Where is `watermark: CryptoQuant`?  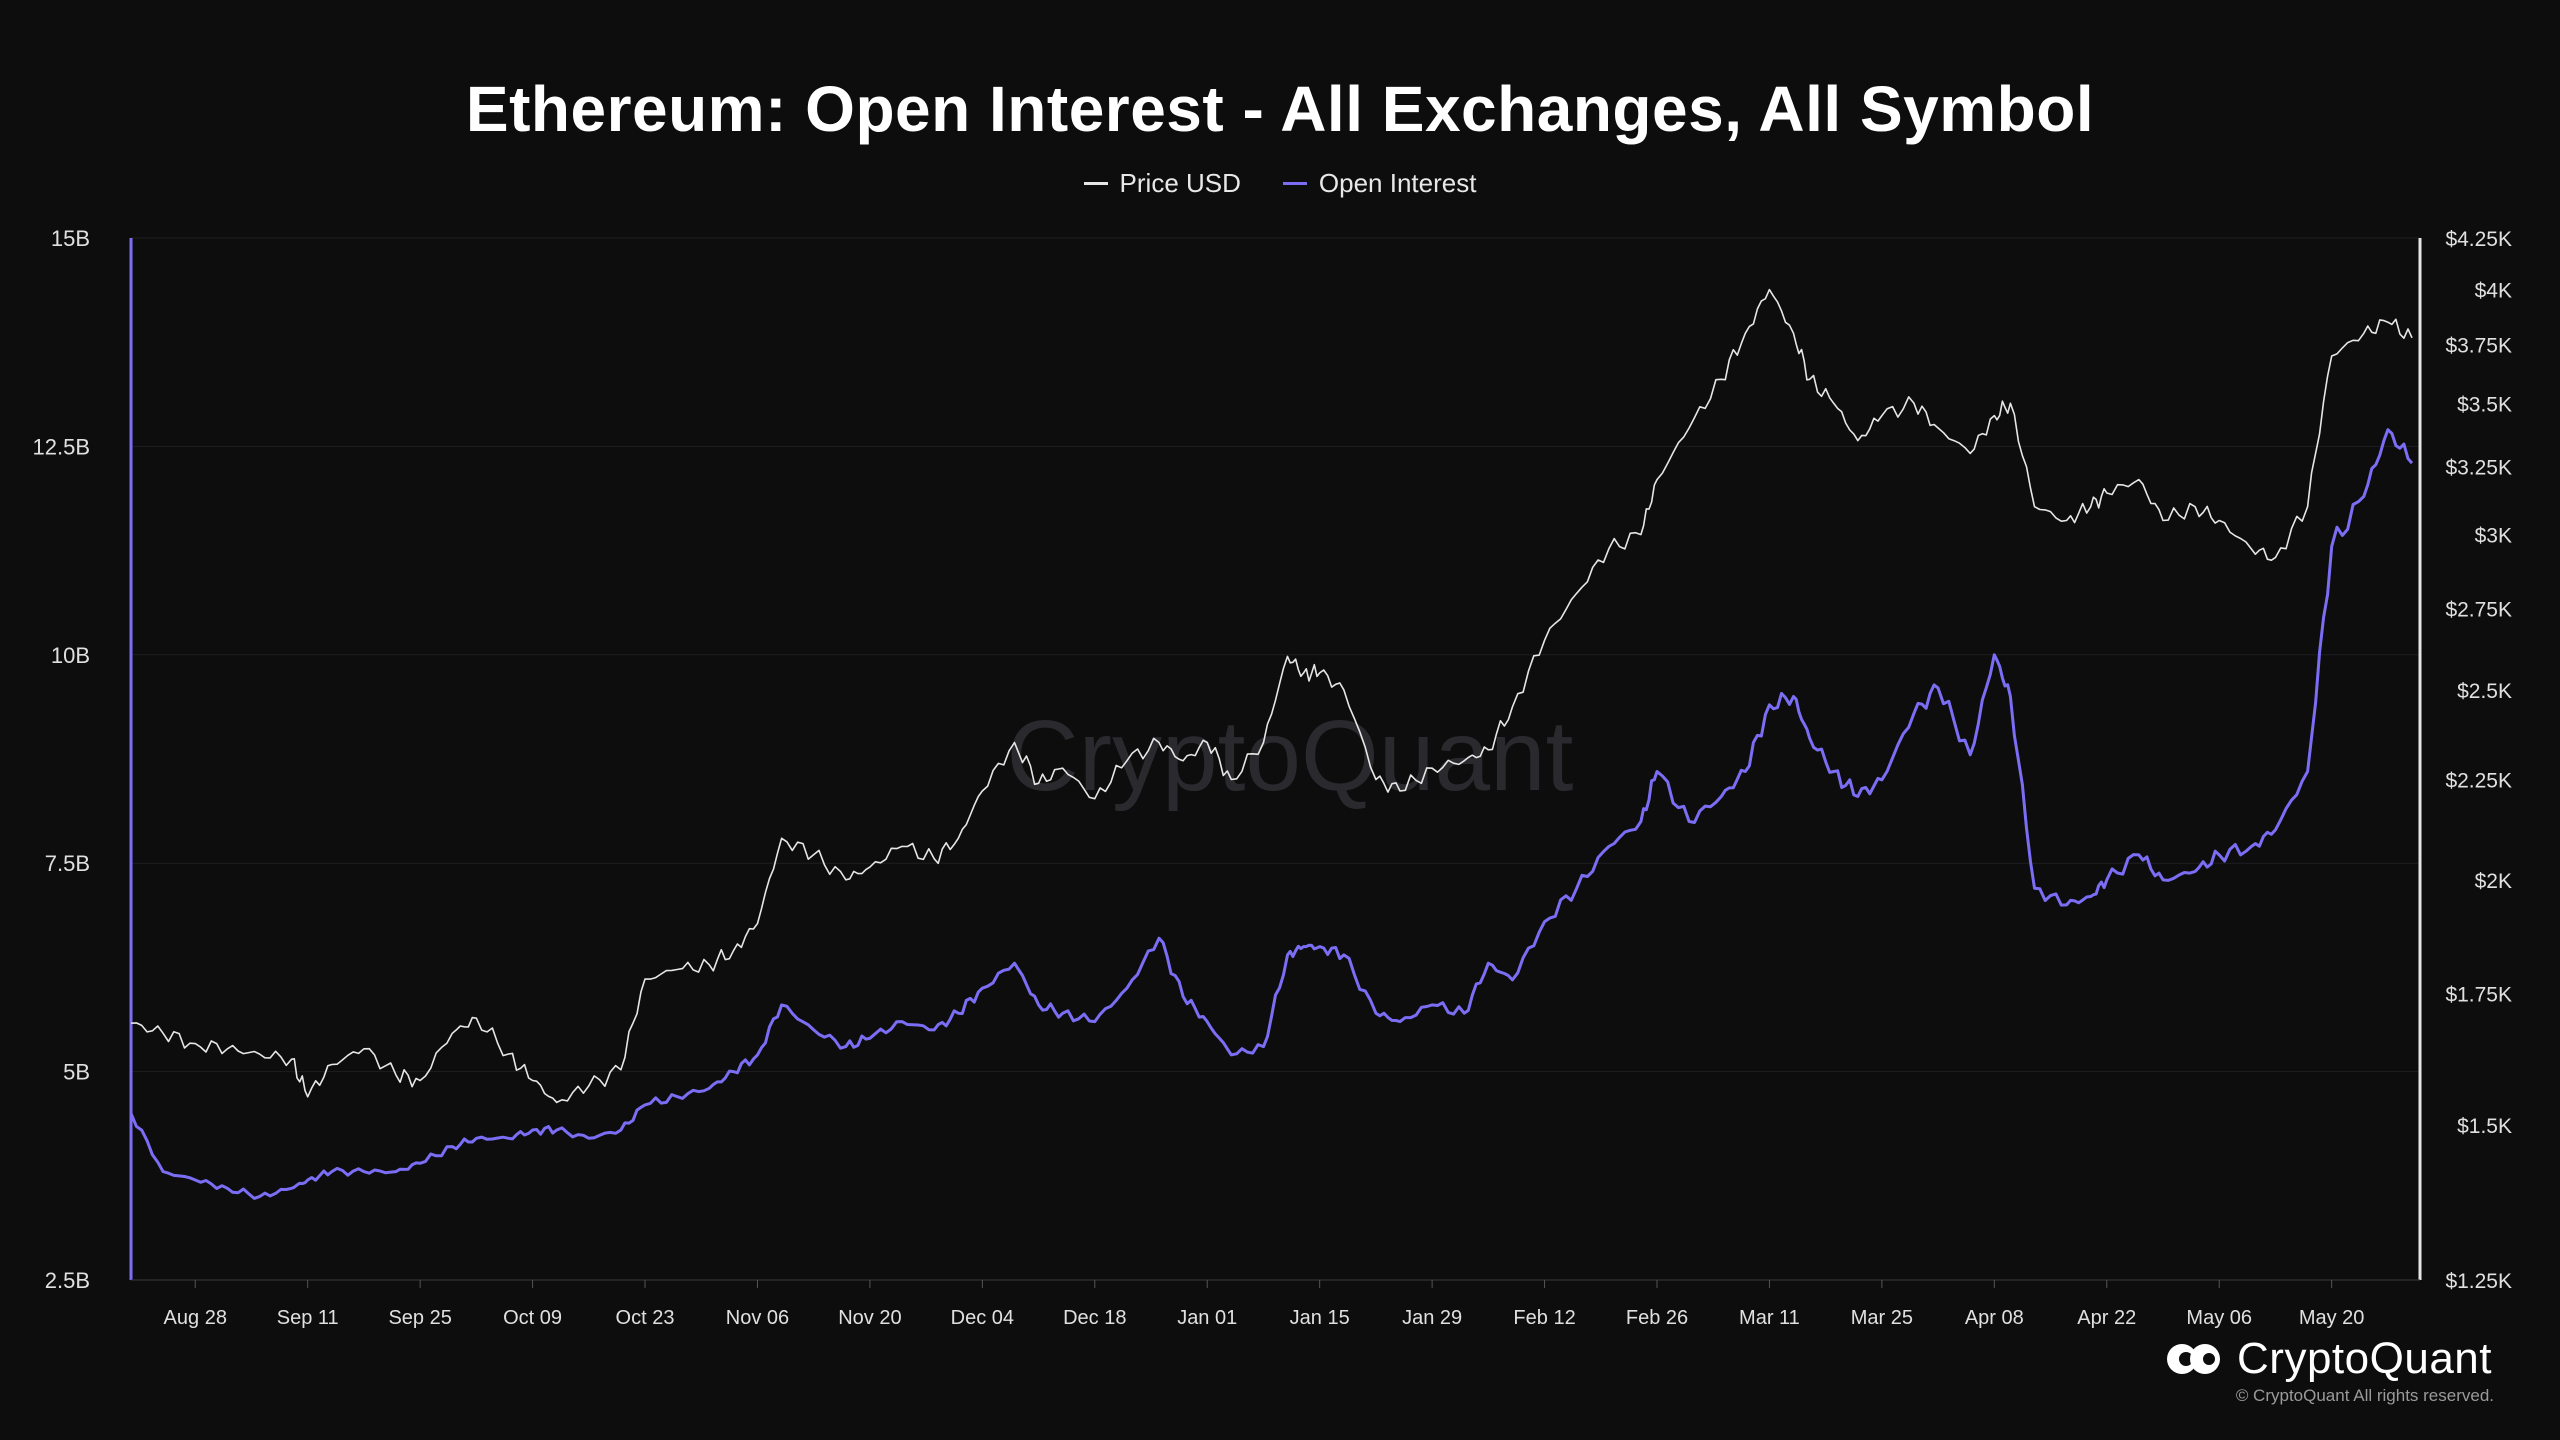
watermark: CryptoQuant is located at coordinates (1290, 756).